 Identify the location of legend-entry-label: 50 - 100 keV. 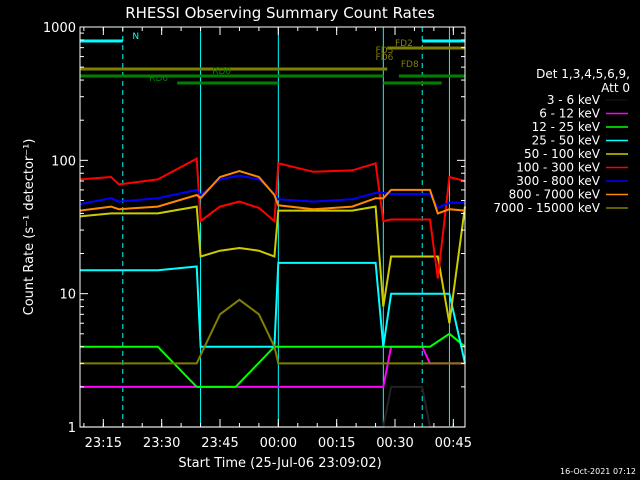
(562, 154).